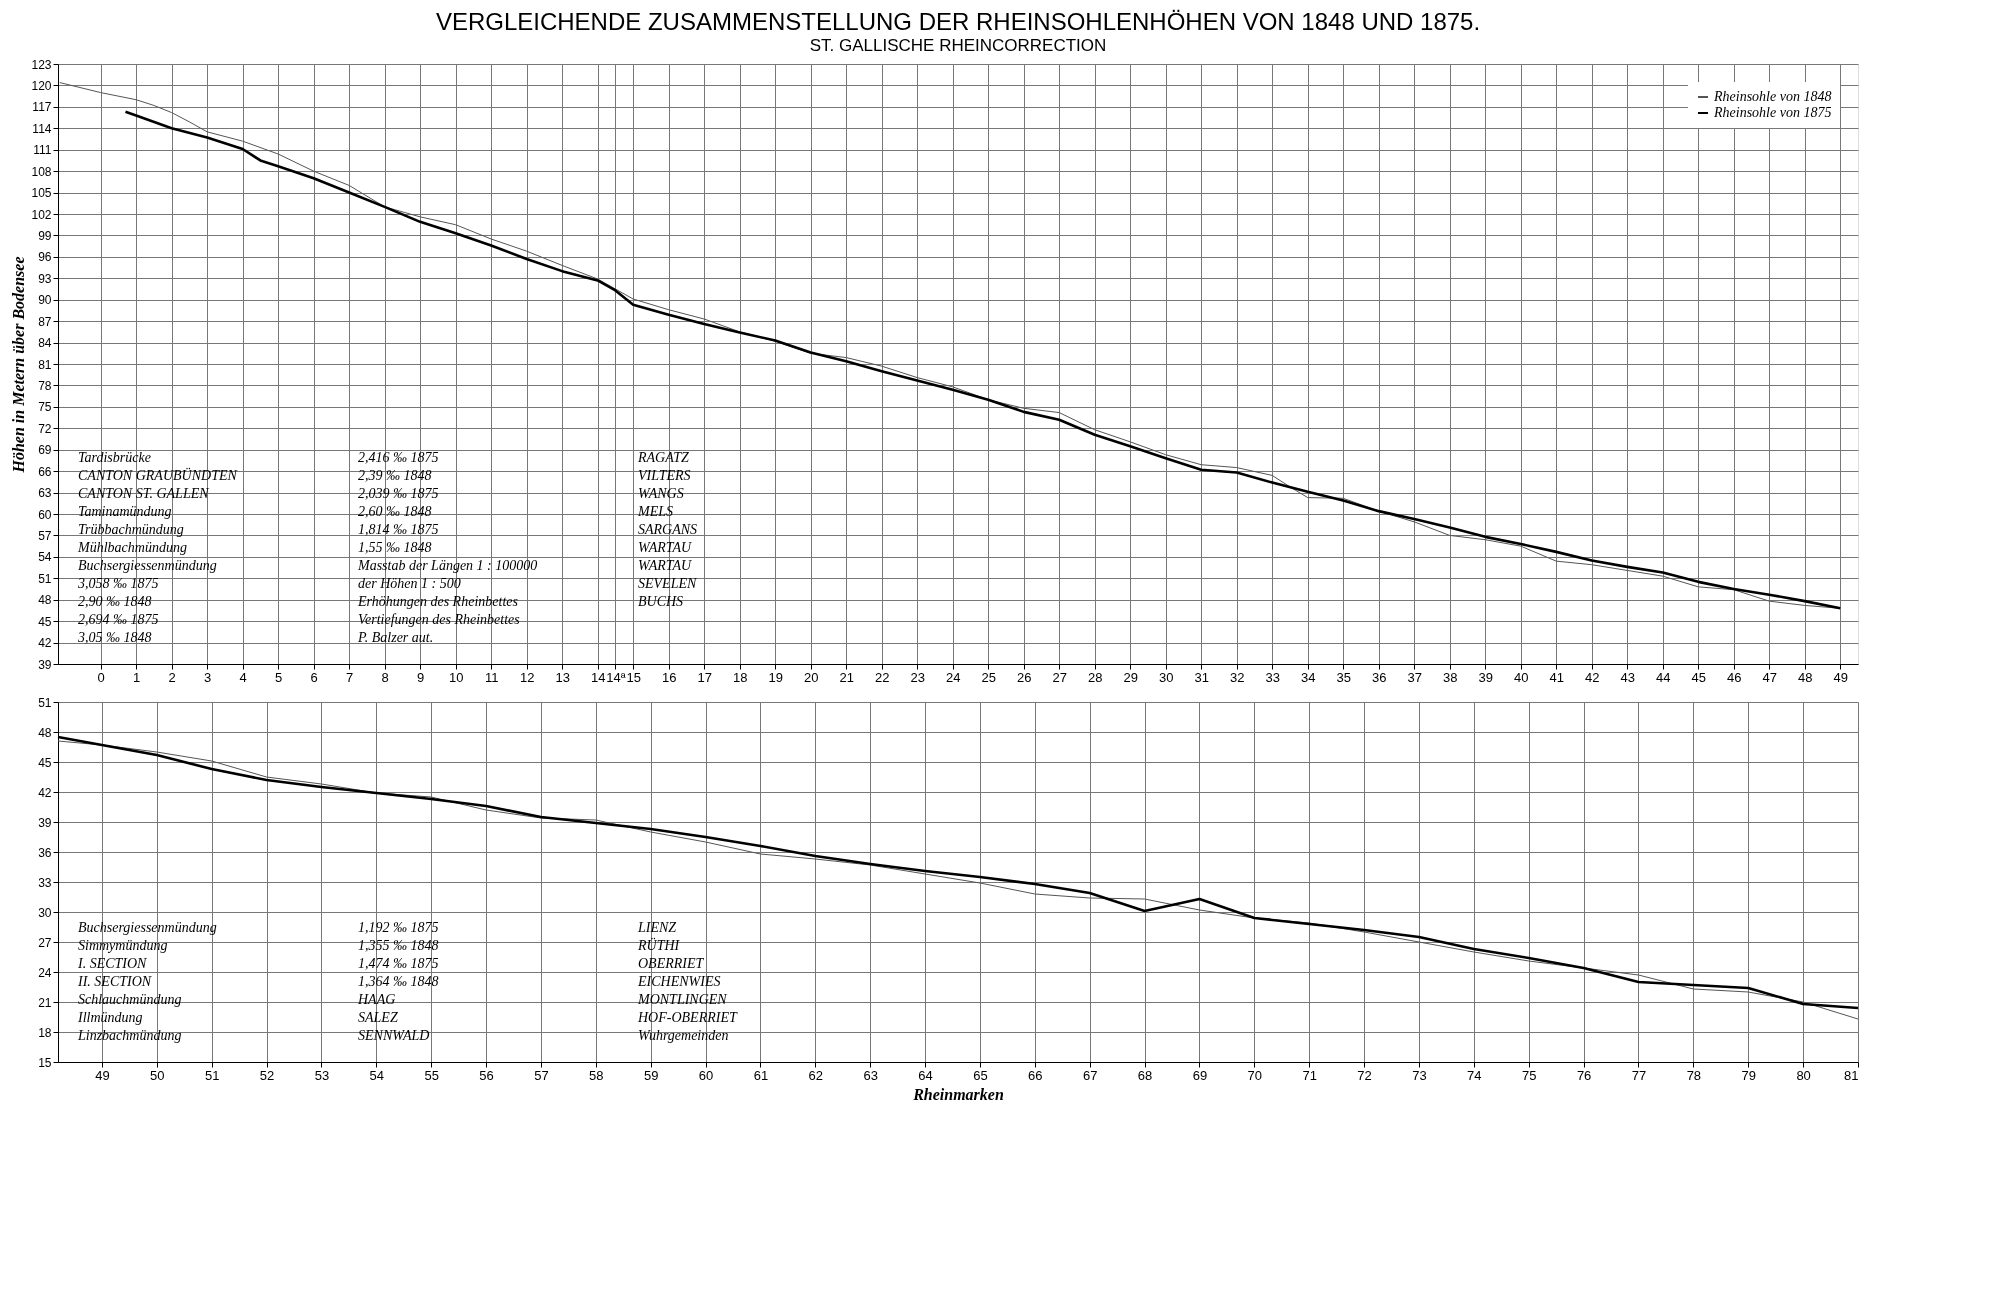  Describe the element at coordinates (917, 677) in the screenshot. I see `x-tick-label: 23` at that location.